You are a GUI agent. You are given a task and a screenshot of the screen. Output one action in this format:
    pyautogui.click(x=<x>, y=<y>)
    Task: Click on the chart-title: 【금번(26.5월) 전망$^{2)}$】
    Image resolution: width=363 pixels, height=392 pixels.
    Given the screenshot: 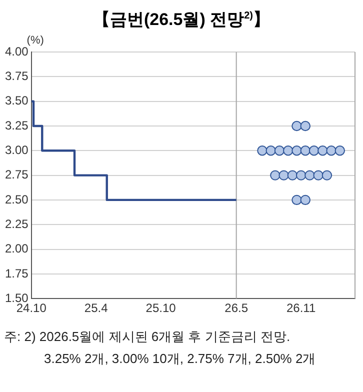 What is the action you would take?
    pyautogui.click(x=182, y=20)
    